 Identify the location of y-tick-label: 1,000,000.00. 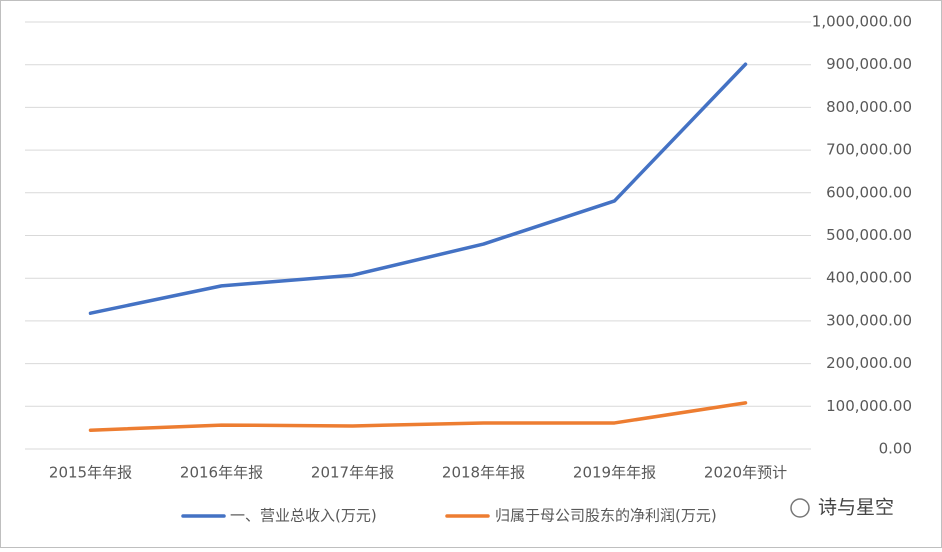
(862, 22).